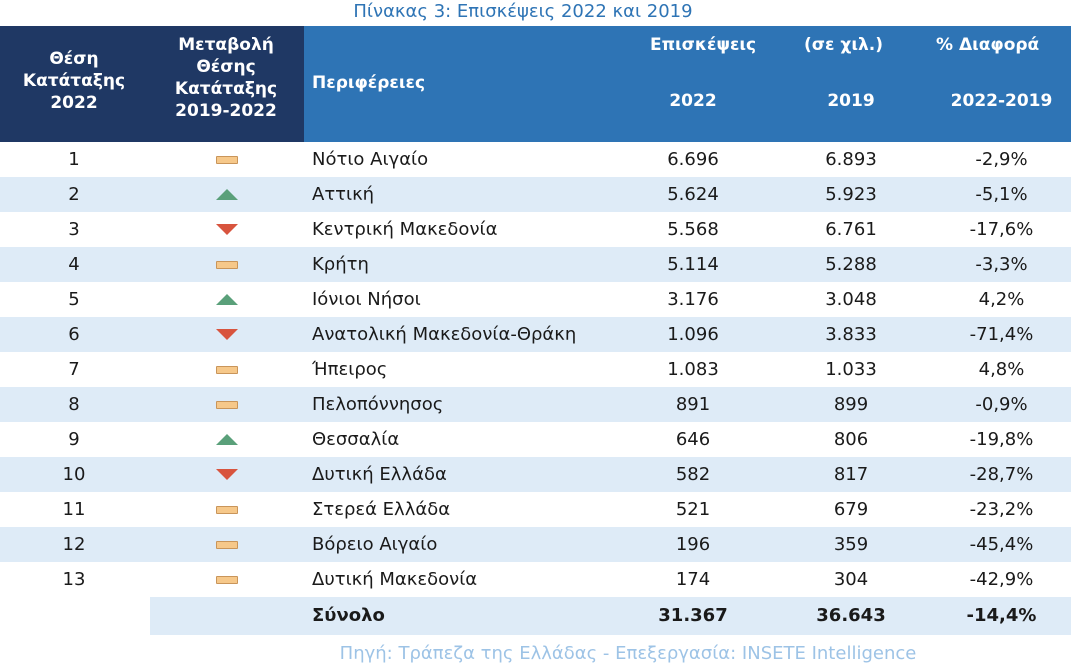  Describe the element at coordinates (535, 194) in the screenshot. I see `table-row: 2 Αττική 5.624 5.923 -5,1%` at that location.